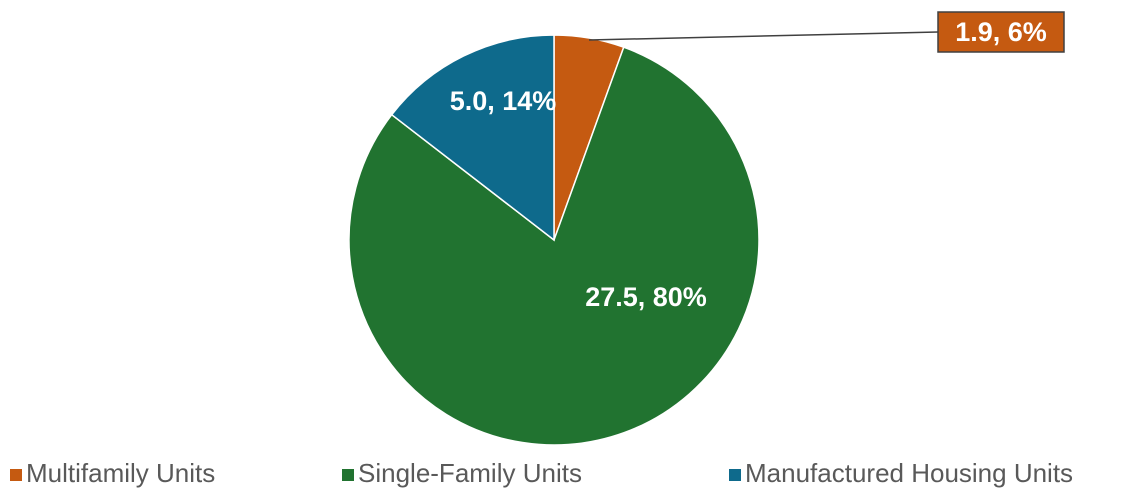 The height and width of the screenshot is (492, 1141). What do you see at coordinates (646, 297) in the screenshot?
I see `data-label-single-family: 27.5, 80%` at bounding box center [646, 297].